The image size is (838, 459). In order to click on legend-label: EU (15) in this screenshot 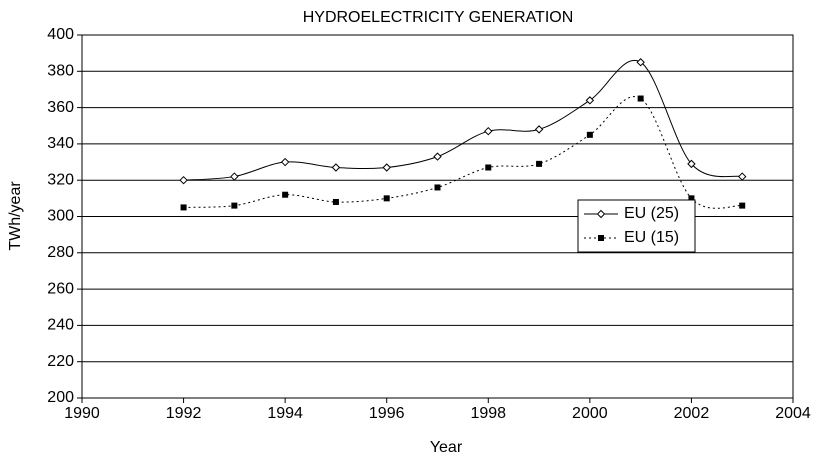, I will do `click(651, 237)`.